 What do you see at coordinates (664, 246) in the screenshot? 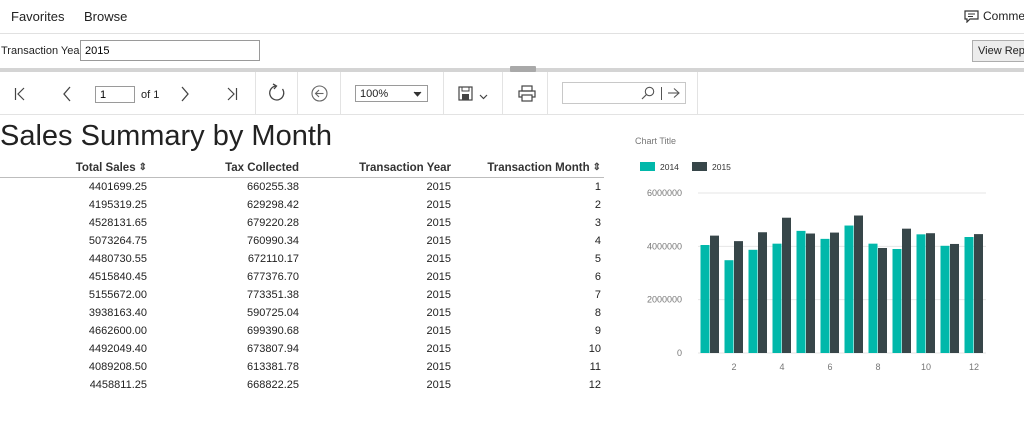
I see `y-tick-label: 4000000` at bounding box center [664, 246].